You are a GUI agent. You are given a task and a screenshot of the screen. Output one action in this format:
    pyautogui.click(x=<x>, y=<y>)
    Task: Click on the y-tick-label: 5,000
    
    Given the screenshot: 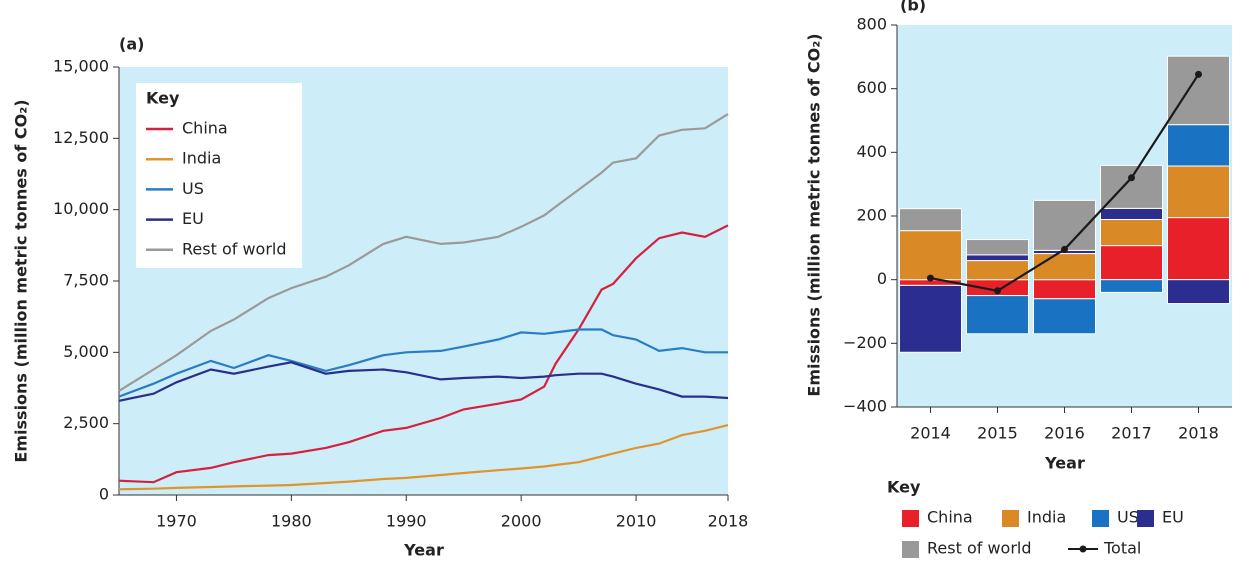 What is the action you would take?
    pyautogui.click(x=86, y=351)
    